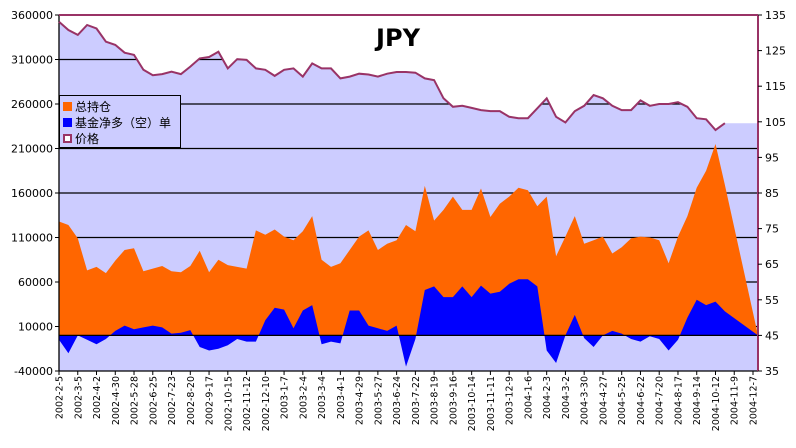  I want to click on x-tick-label: 2004-12-7, so click(754, 400).